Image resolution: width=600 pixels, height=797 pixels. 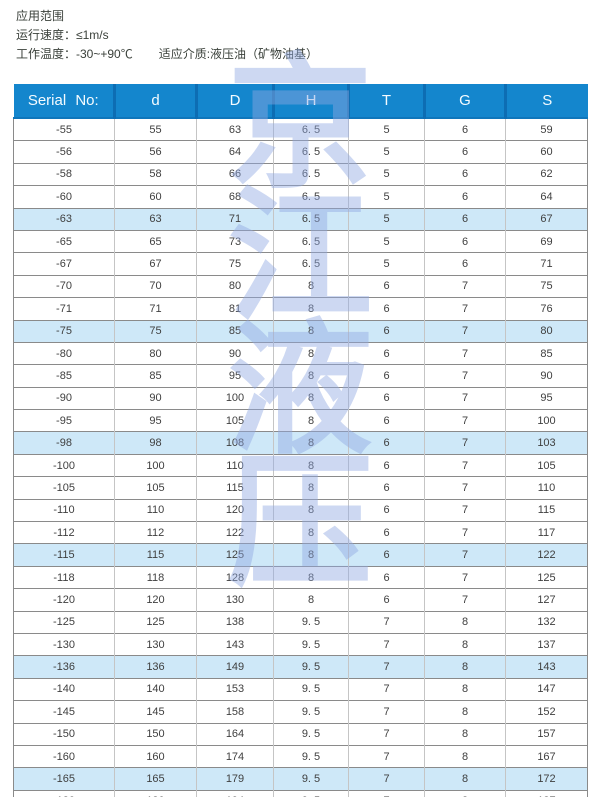 I want to click on table-cell: 58, so click(x=155, y=174).